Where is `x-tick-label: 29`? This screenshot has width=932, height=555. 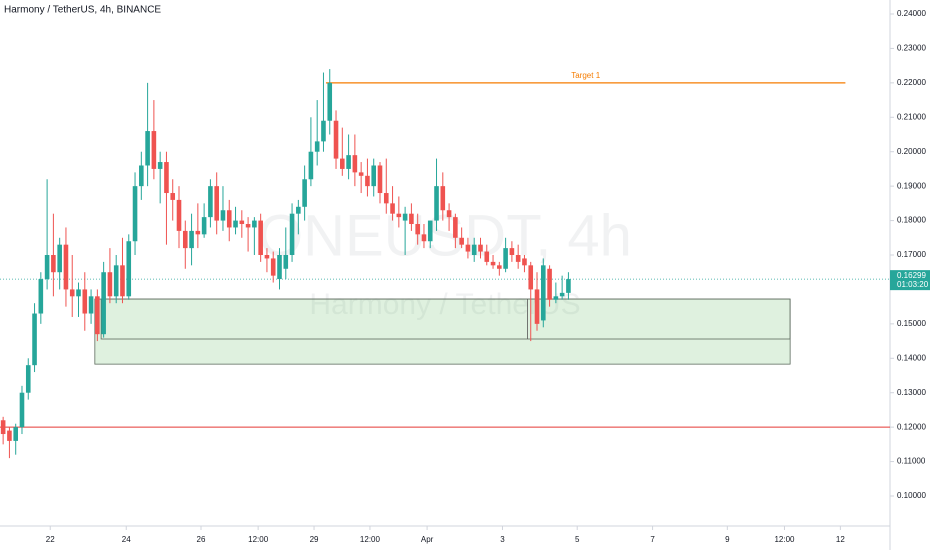
x-tick-label: 29 is located at coordinates (314, 539).